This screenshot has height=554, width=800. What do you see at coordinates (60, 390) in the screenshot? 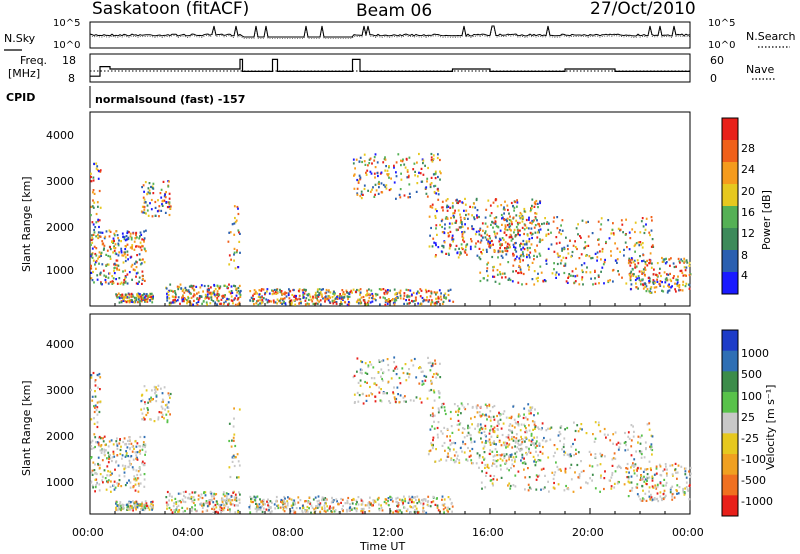
I see `velocity-ytick-3000: 3000` at bounding box center [60, 390].